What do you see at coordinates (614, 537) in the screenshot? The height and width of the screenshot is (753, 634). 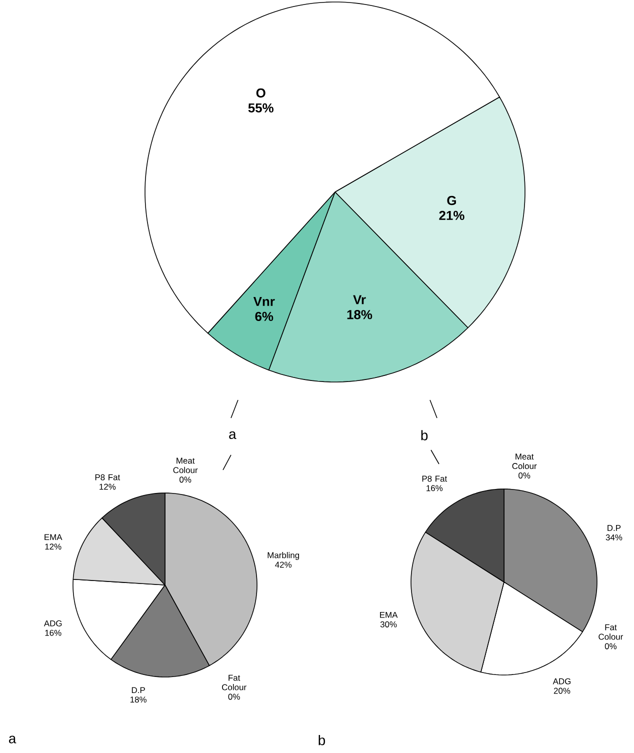 I see `data-label: 34%` at bounding box center [614, 537].